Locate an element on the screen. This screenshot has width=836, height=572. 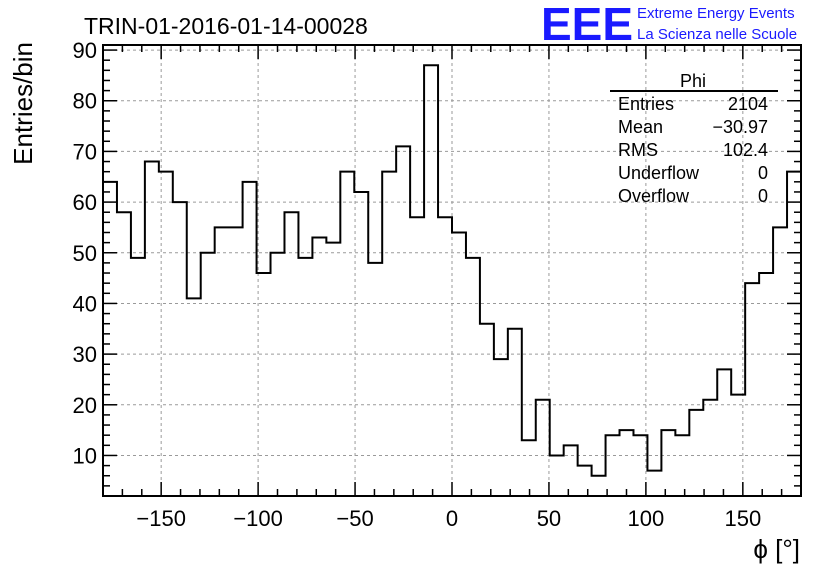
x-tick-label: 0 is located at coordinates (452, 518).